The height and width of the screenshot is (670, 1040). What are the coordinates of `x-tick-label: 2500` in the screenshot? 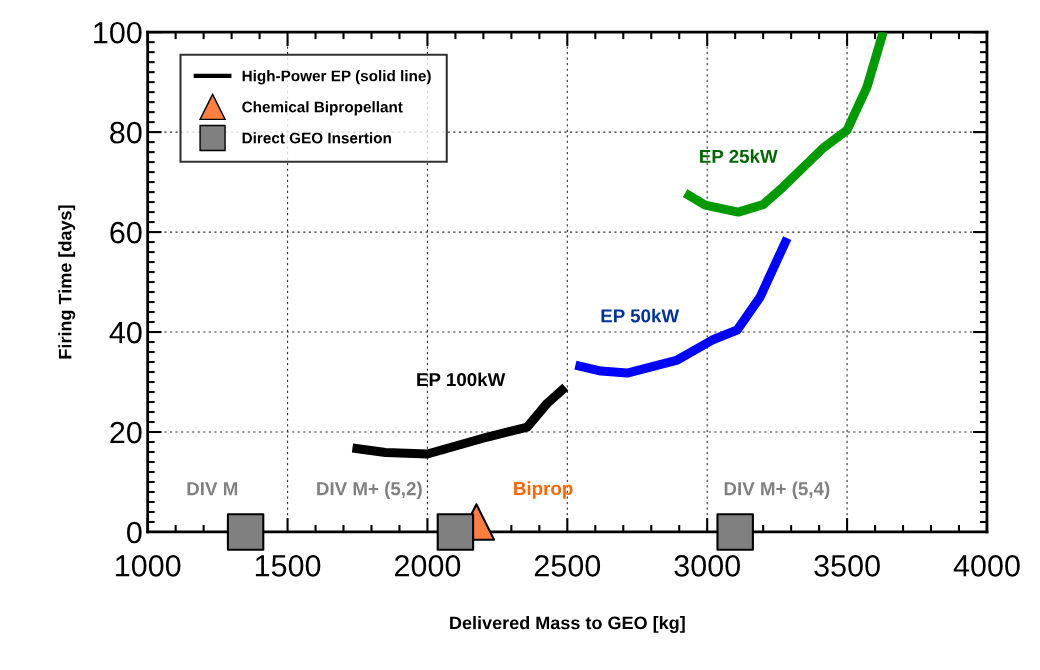 It's located at (567, 566).